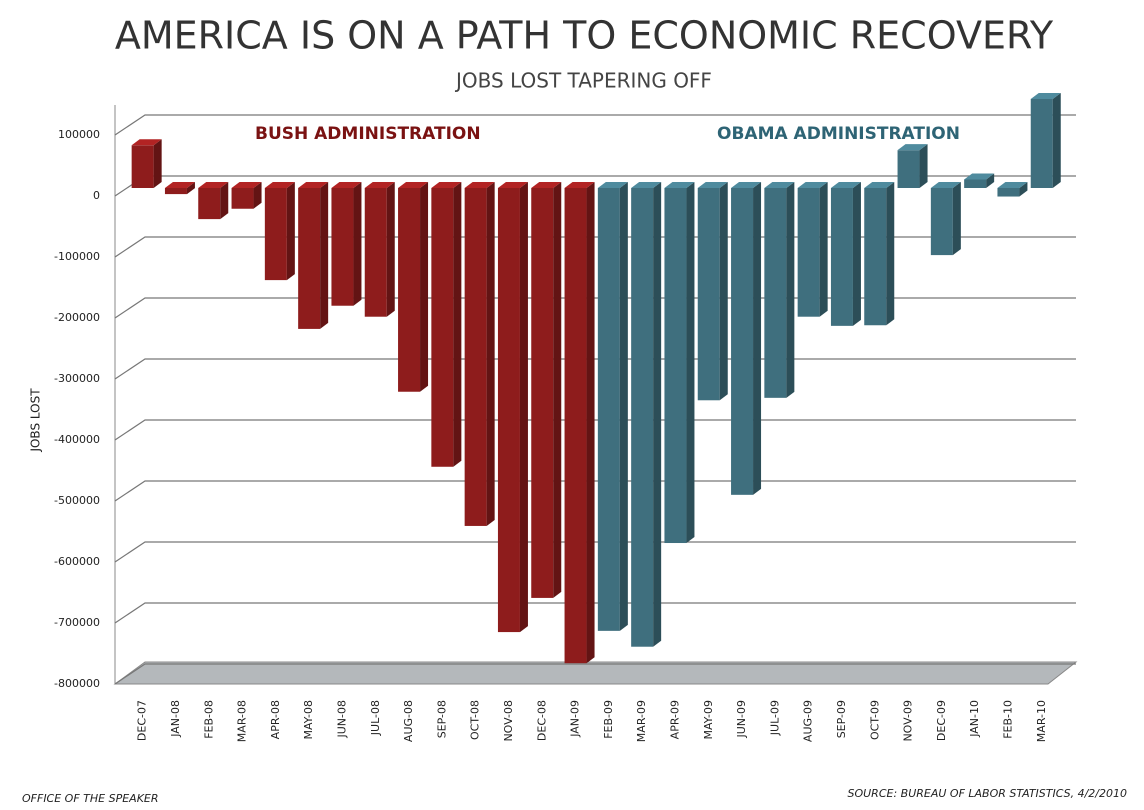 Image resolution: width=1144 pixels, height=810 pixels. I want to click on x-tick-label: FEB-10, so click(1007, 719).